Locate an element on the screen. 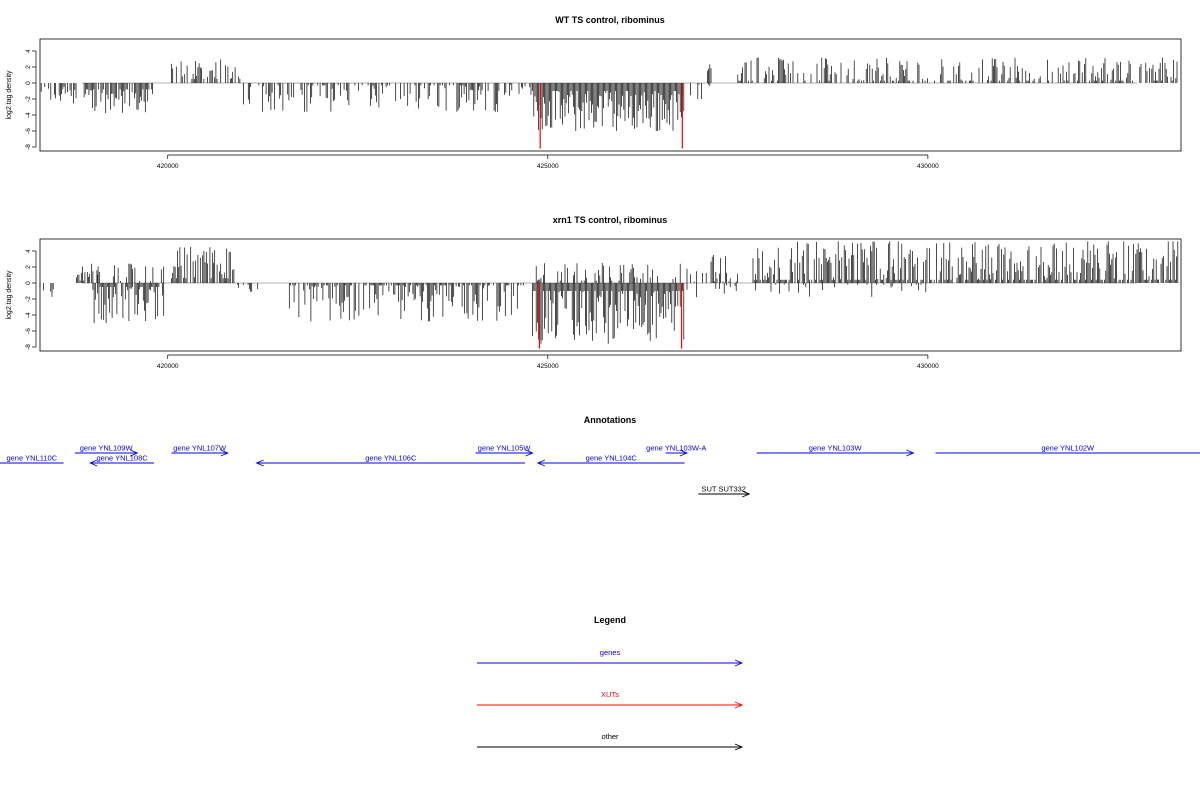 The width and height of the screenshot is (1200, 805). annotation-feature: gene YNL110C is located at coordinates (32, 459).